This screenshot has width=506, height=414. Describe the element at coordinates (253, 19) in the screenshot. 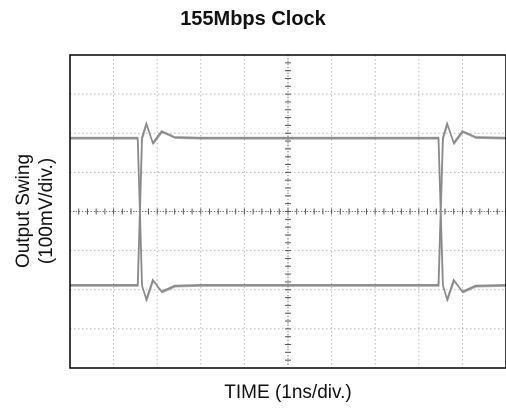

I see `chart-title: 155Mbps Clock` at that location.